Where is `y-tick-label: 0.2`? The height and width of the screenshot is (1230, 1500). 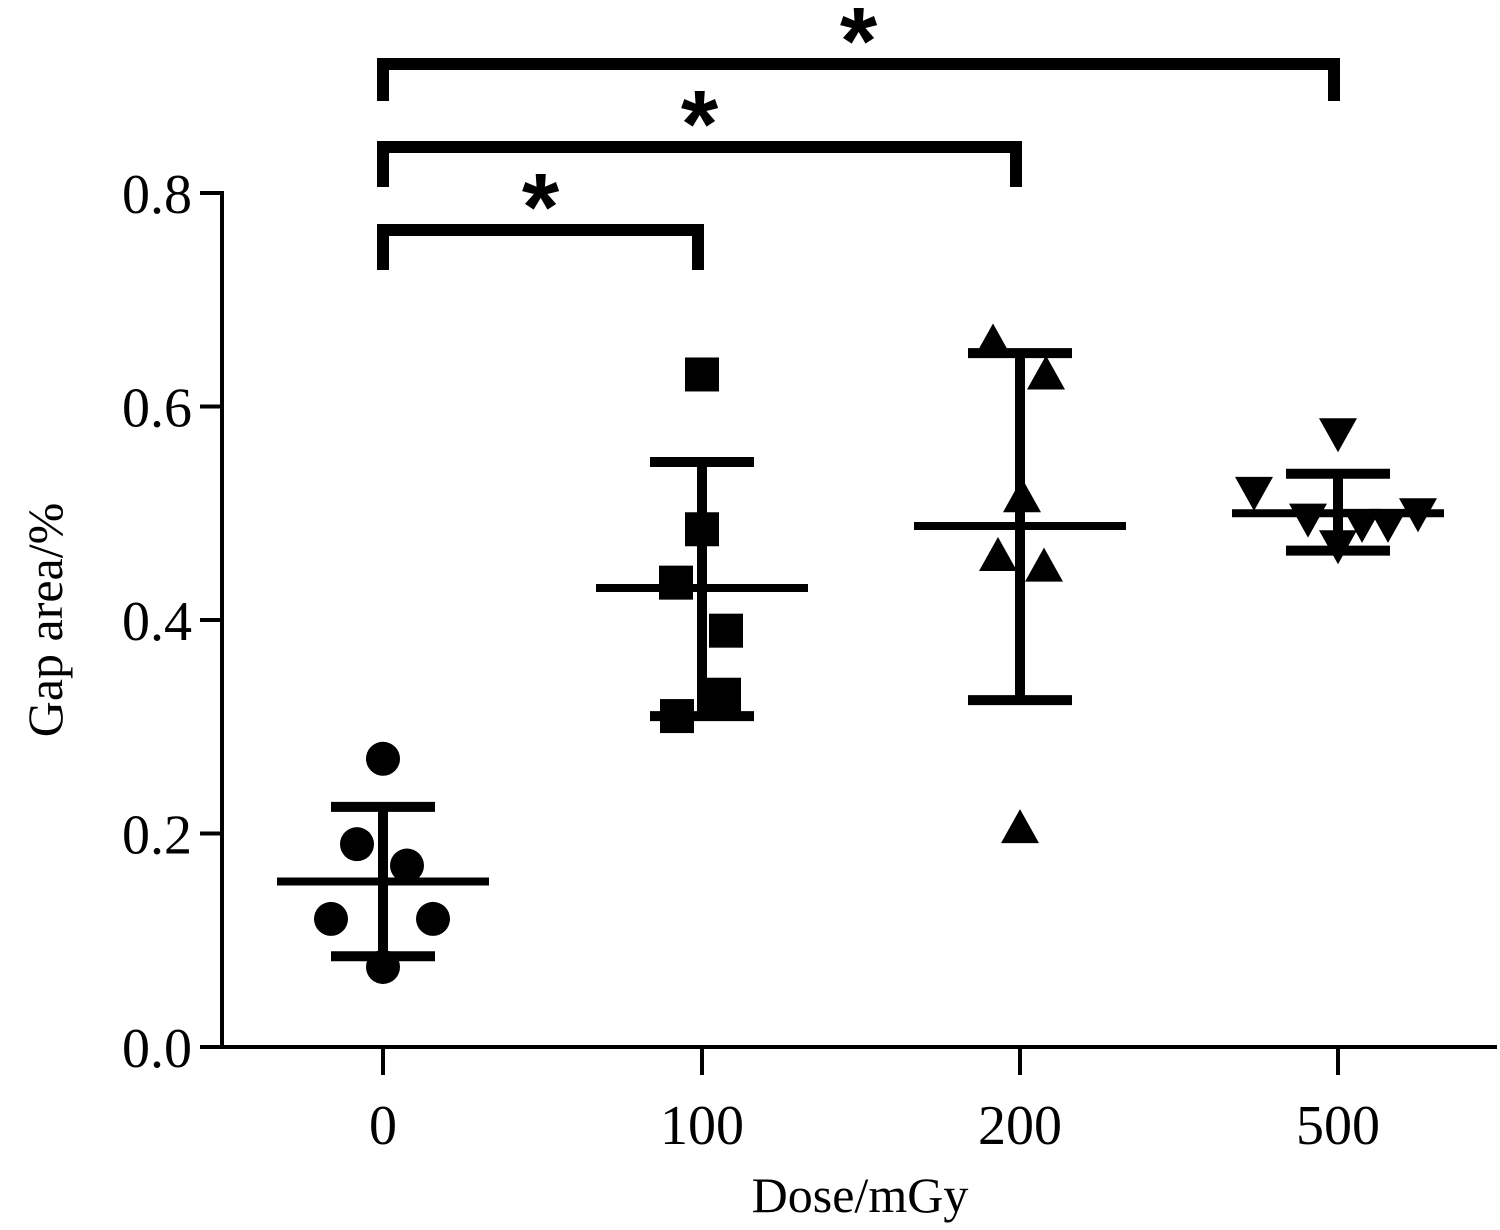 y-tick-label: 0.2 is located at coordinates (157, 836).